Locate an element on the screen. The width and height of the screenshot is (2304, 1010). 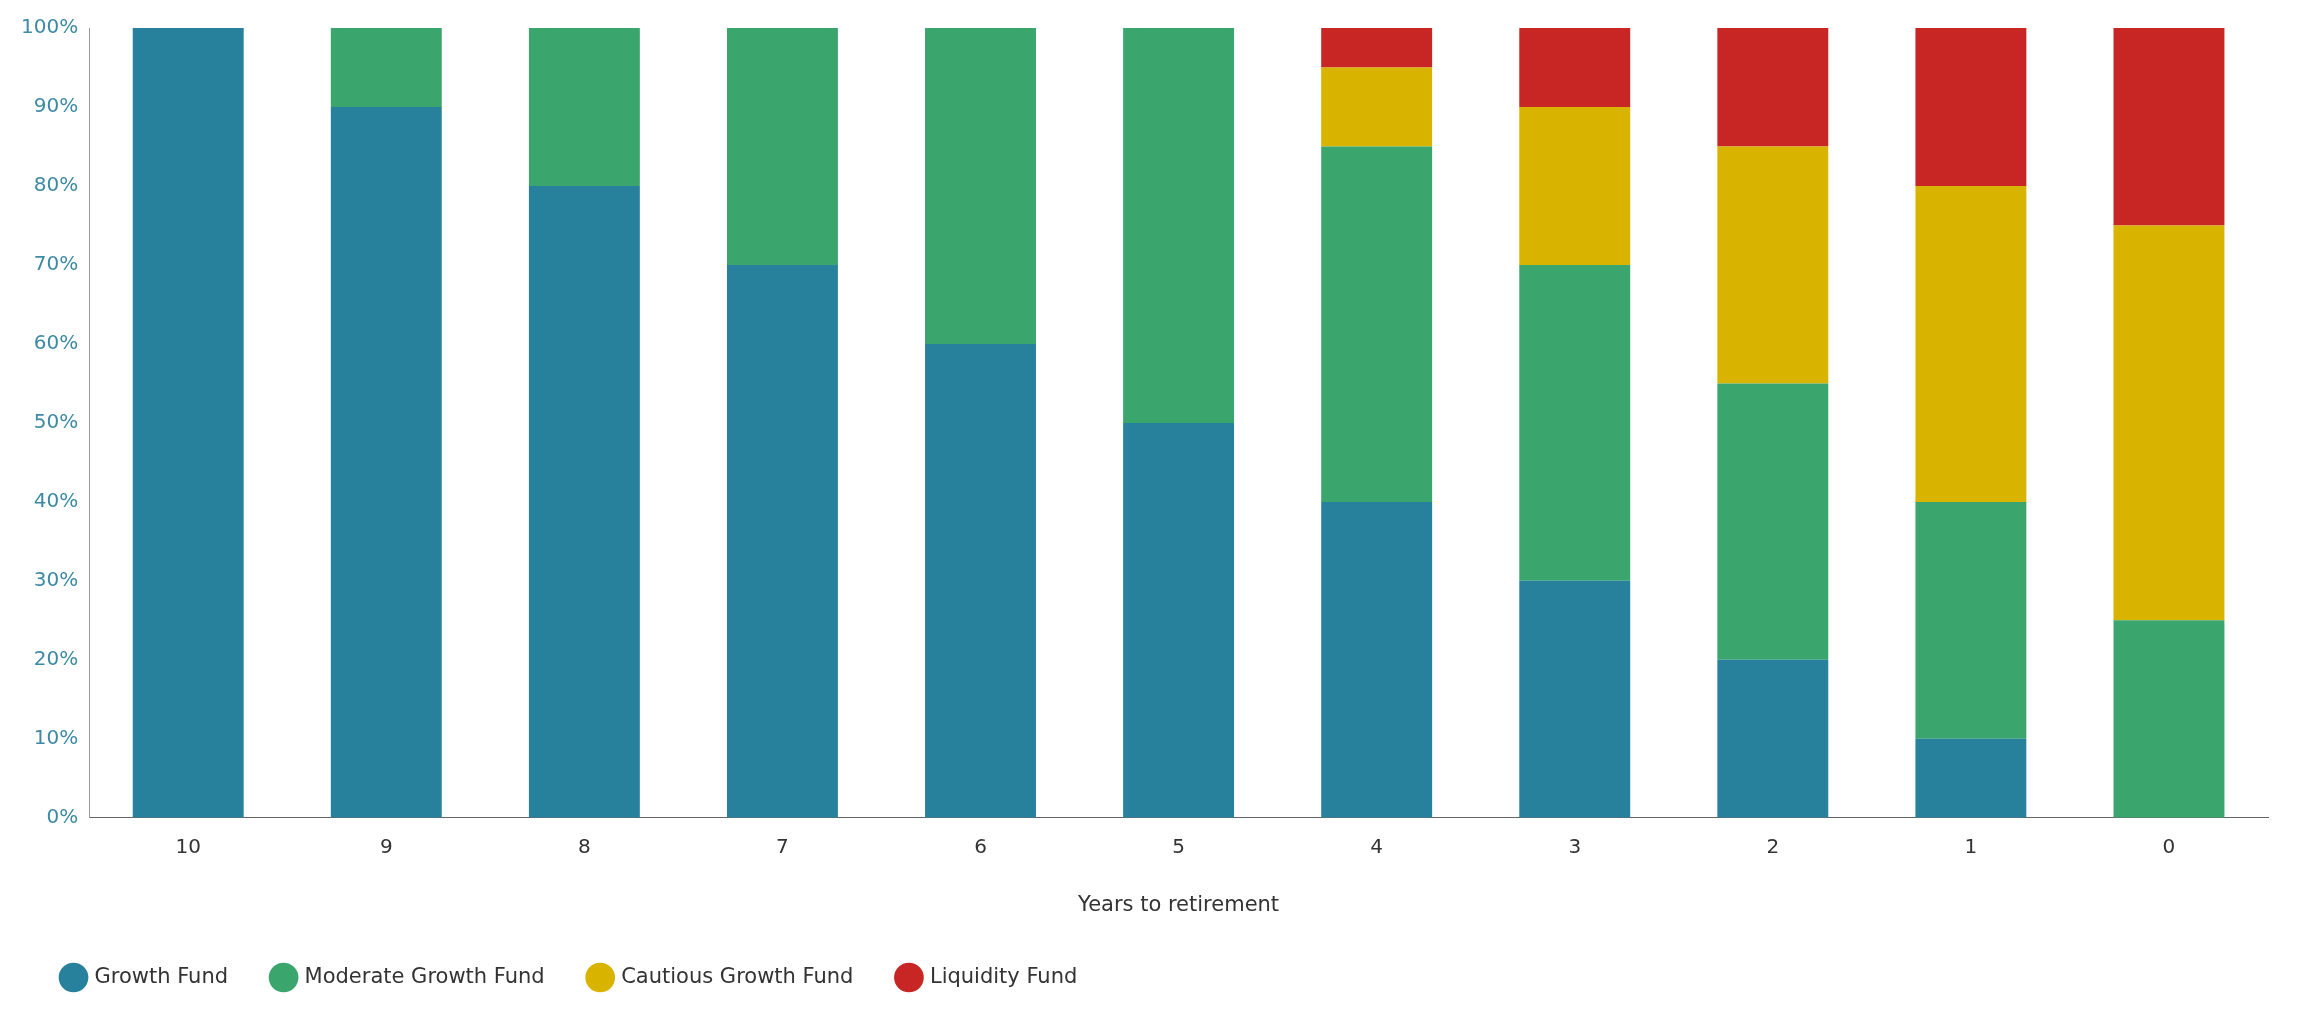
x-tick-label: 7 is located at coordinates (782, 846).